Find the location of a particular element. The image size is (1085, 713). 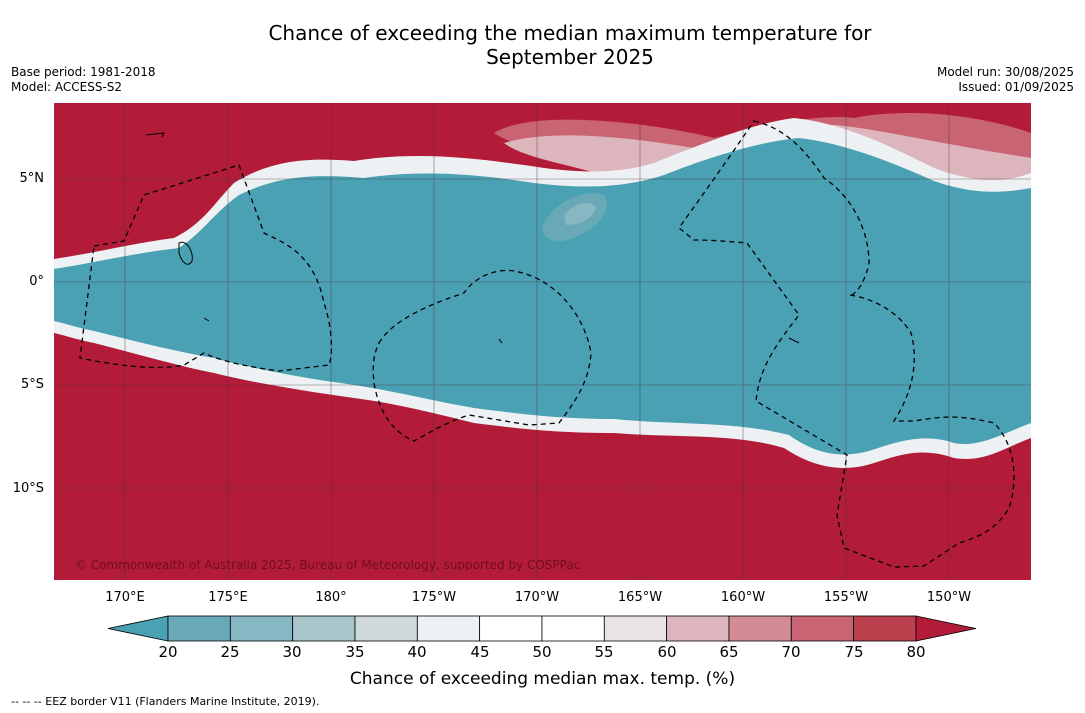

cbar-extend-low is located at coordinates (138, 628).